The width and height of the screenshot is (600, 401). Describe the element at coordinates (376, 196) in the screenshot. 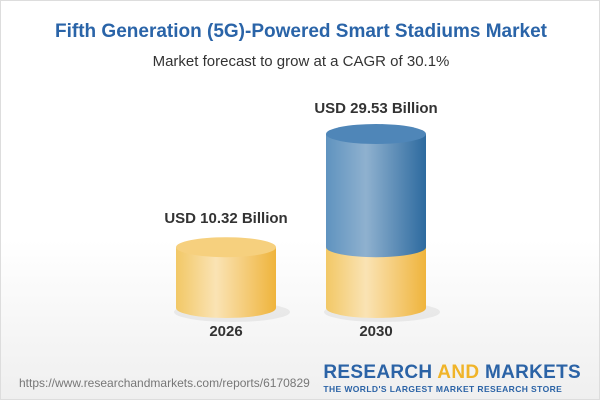

I see `cylinder-bar-growth` at that location.